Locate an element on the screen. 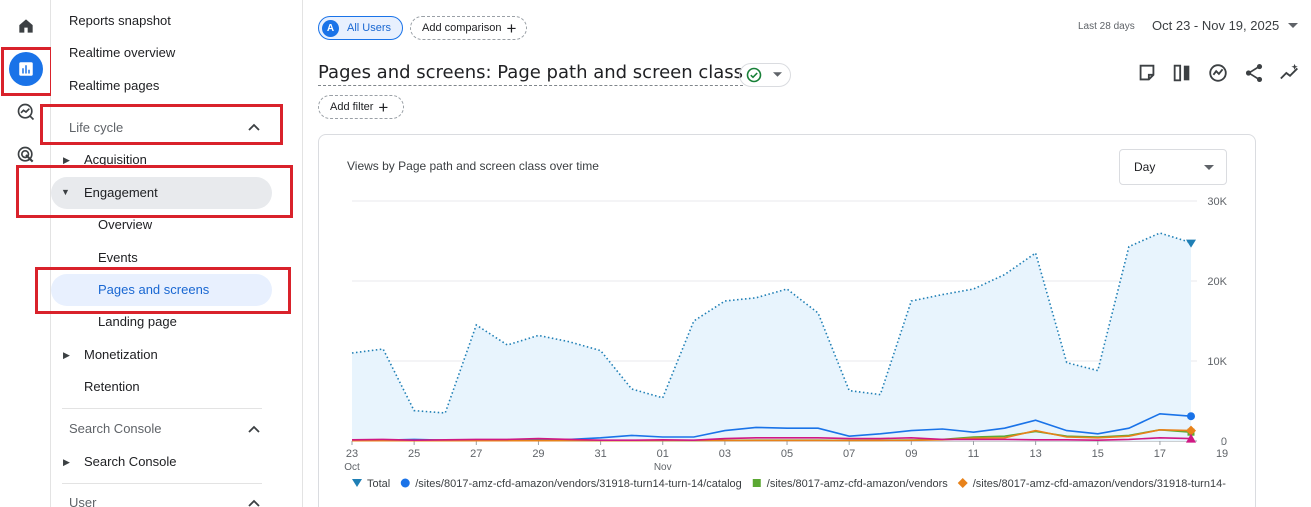 This screenshot has width=1311, height=507. highlight-engagement is located at coordinates (154, 191).